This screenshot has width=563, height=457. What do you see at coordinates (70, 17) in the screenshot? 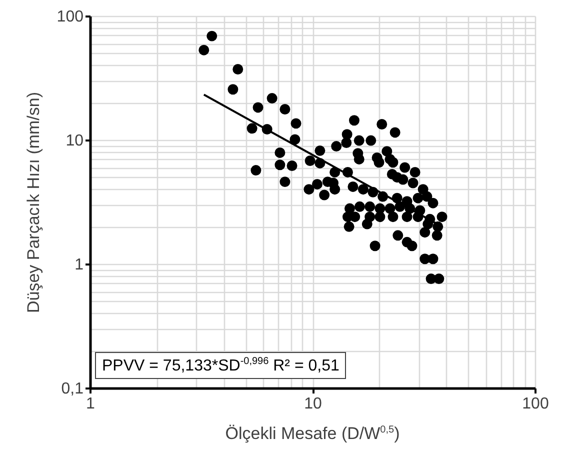
I see `y-tick-label: 100` at bounding box center [70, 17].